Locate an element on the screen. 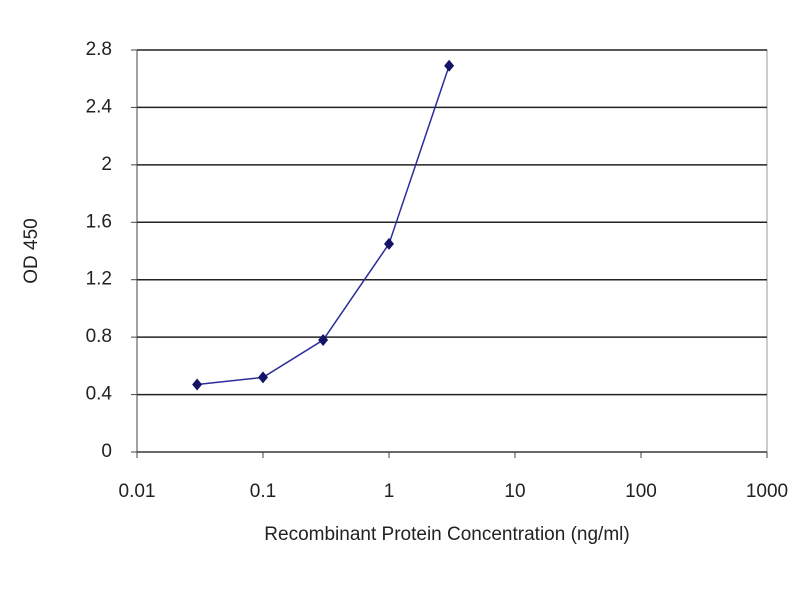 The height and width of the screenshot is (600, 800). y-tick-label: 2.4 is located at coordinates (99, 106).